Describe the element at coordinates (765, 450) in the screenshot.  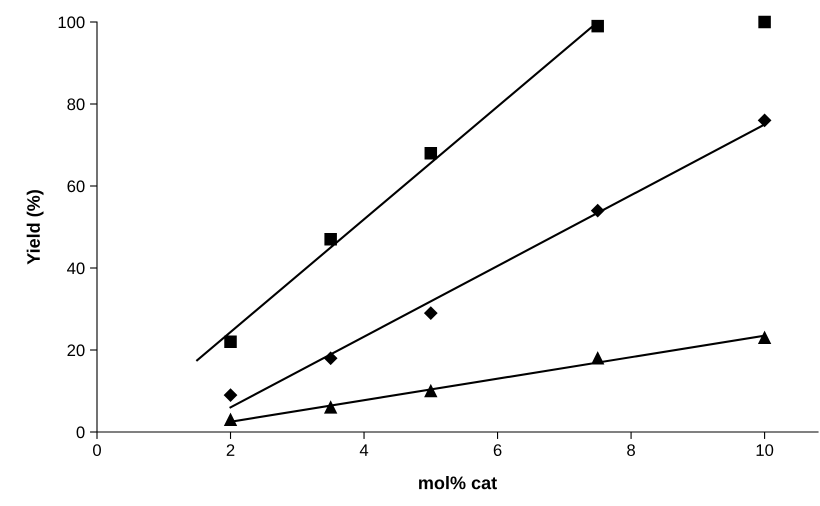
I see `x-tick-label: 10` at that location.